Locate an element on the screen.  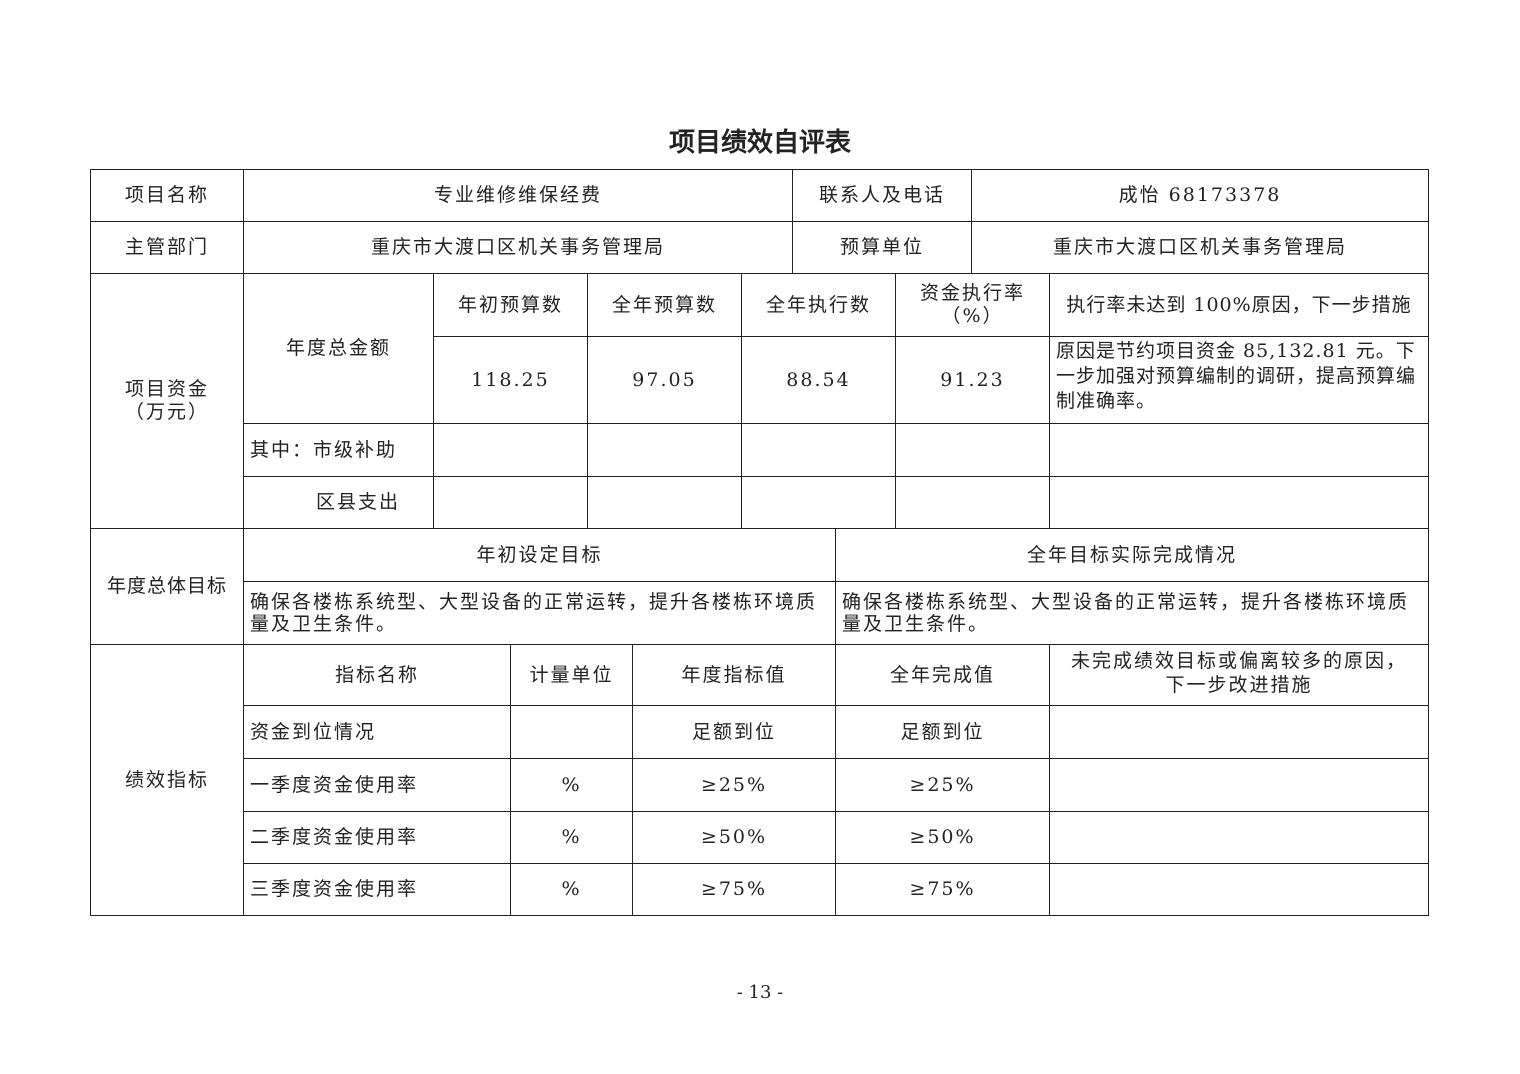
goals-set-label: 年初设定目标 is located at coordinates (539, 555).